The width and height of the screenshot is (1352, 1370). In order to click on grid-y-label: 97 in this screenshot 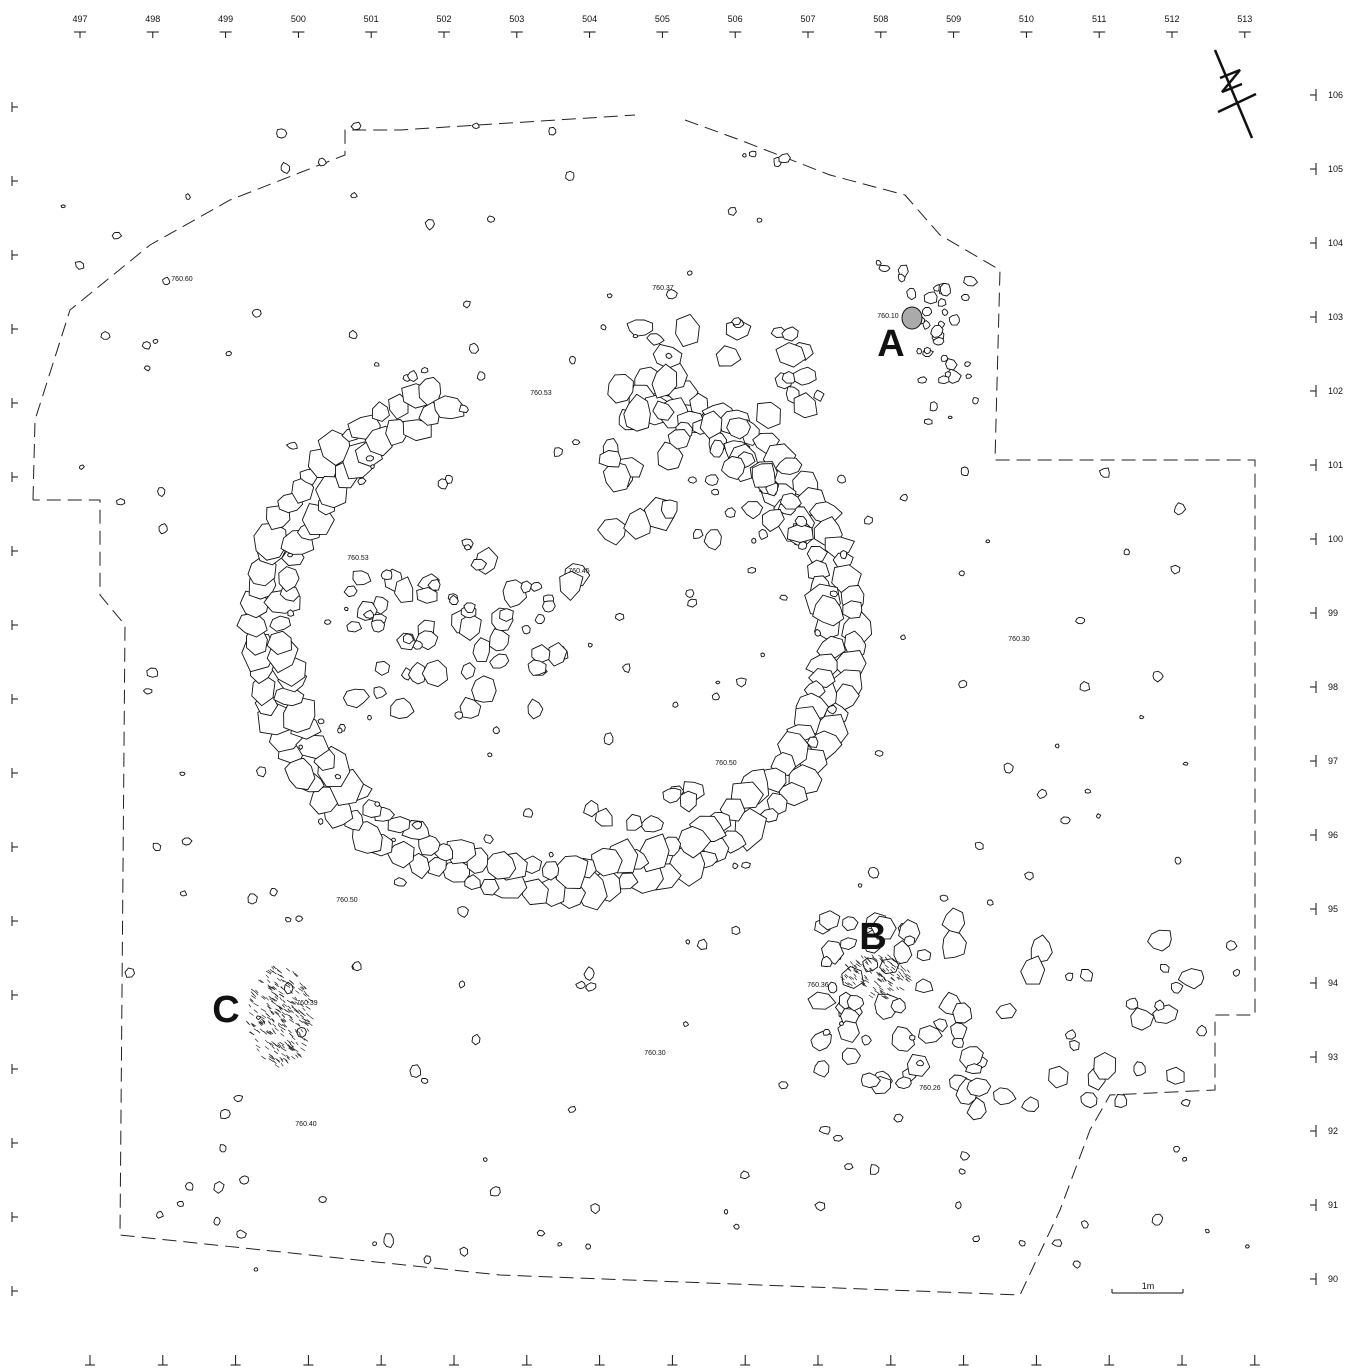, I will do `click(1333, 761)`.